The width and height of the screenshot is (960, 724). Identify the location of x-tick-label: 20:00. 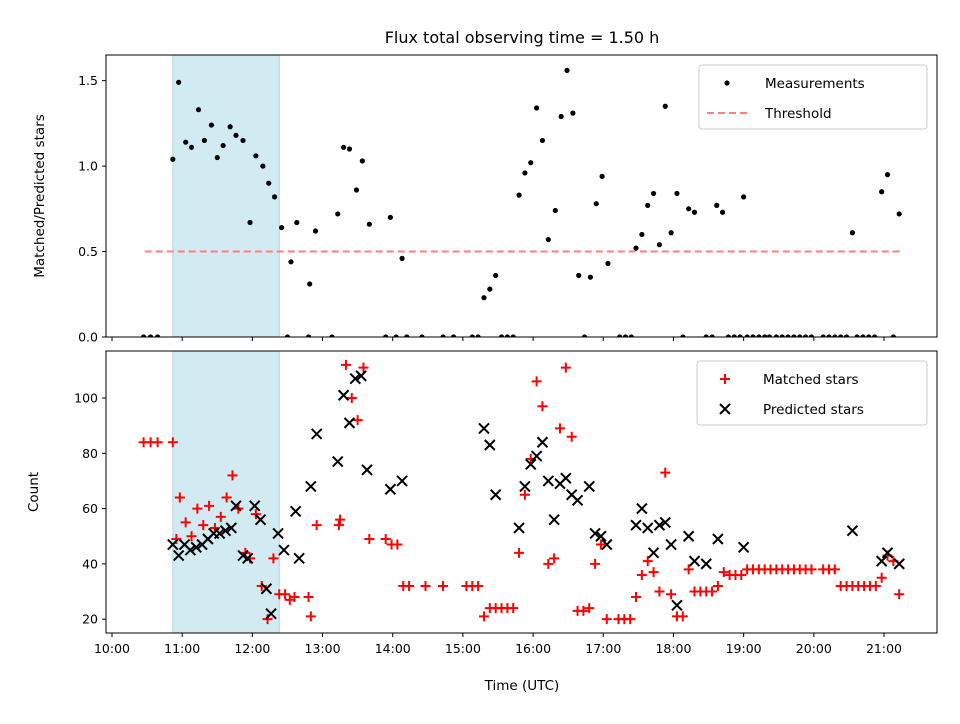
(814, 648).